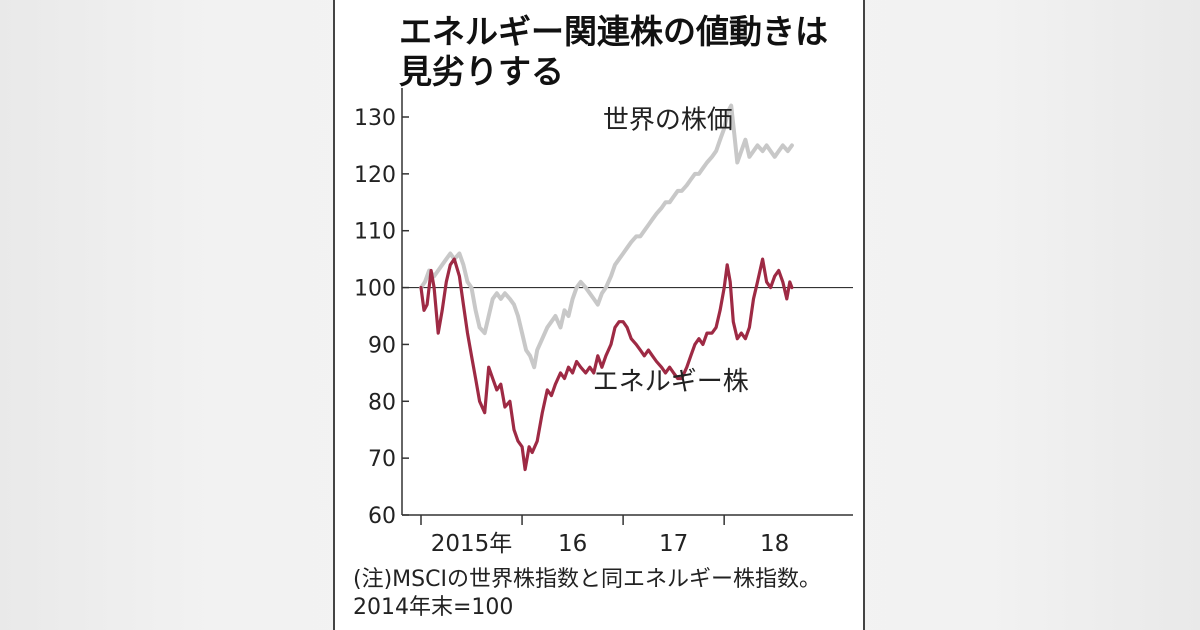  What do you see at coordinates (587, 594) in the screenshot?
I see `chart-note: (注)MSCIの世界株指数と同エネルギー株指数。 2014年末=100` at bounding box center [587, 594].